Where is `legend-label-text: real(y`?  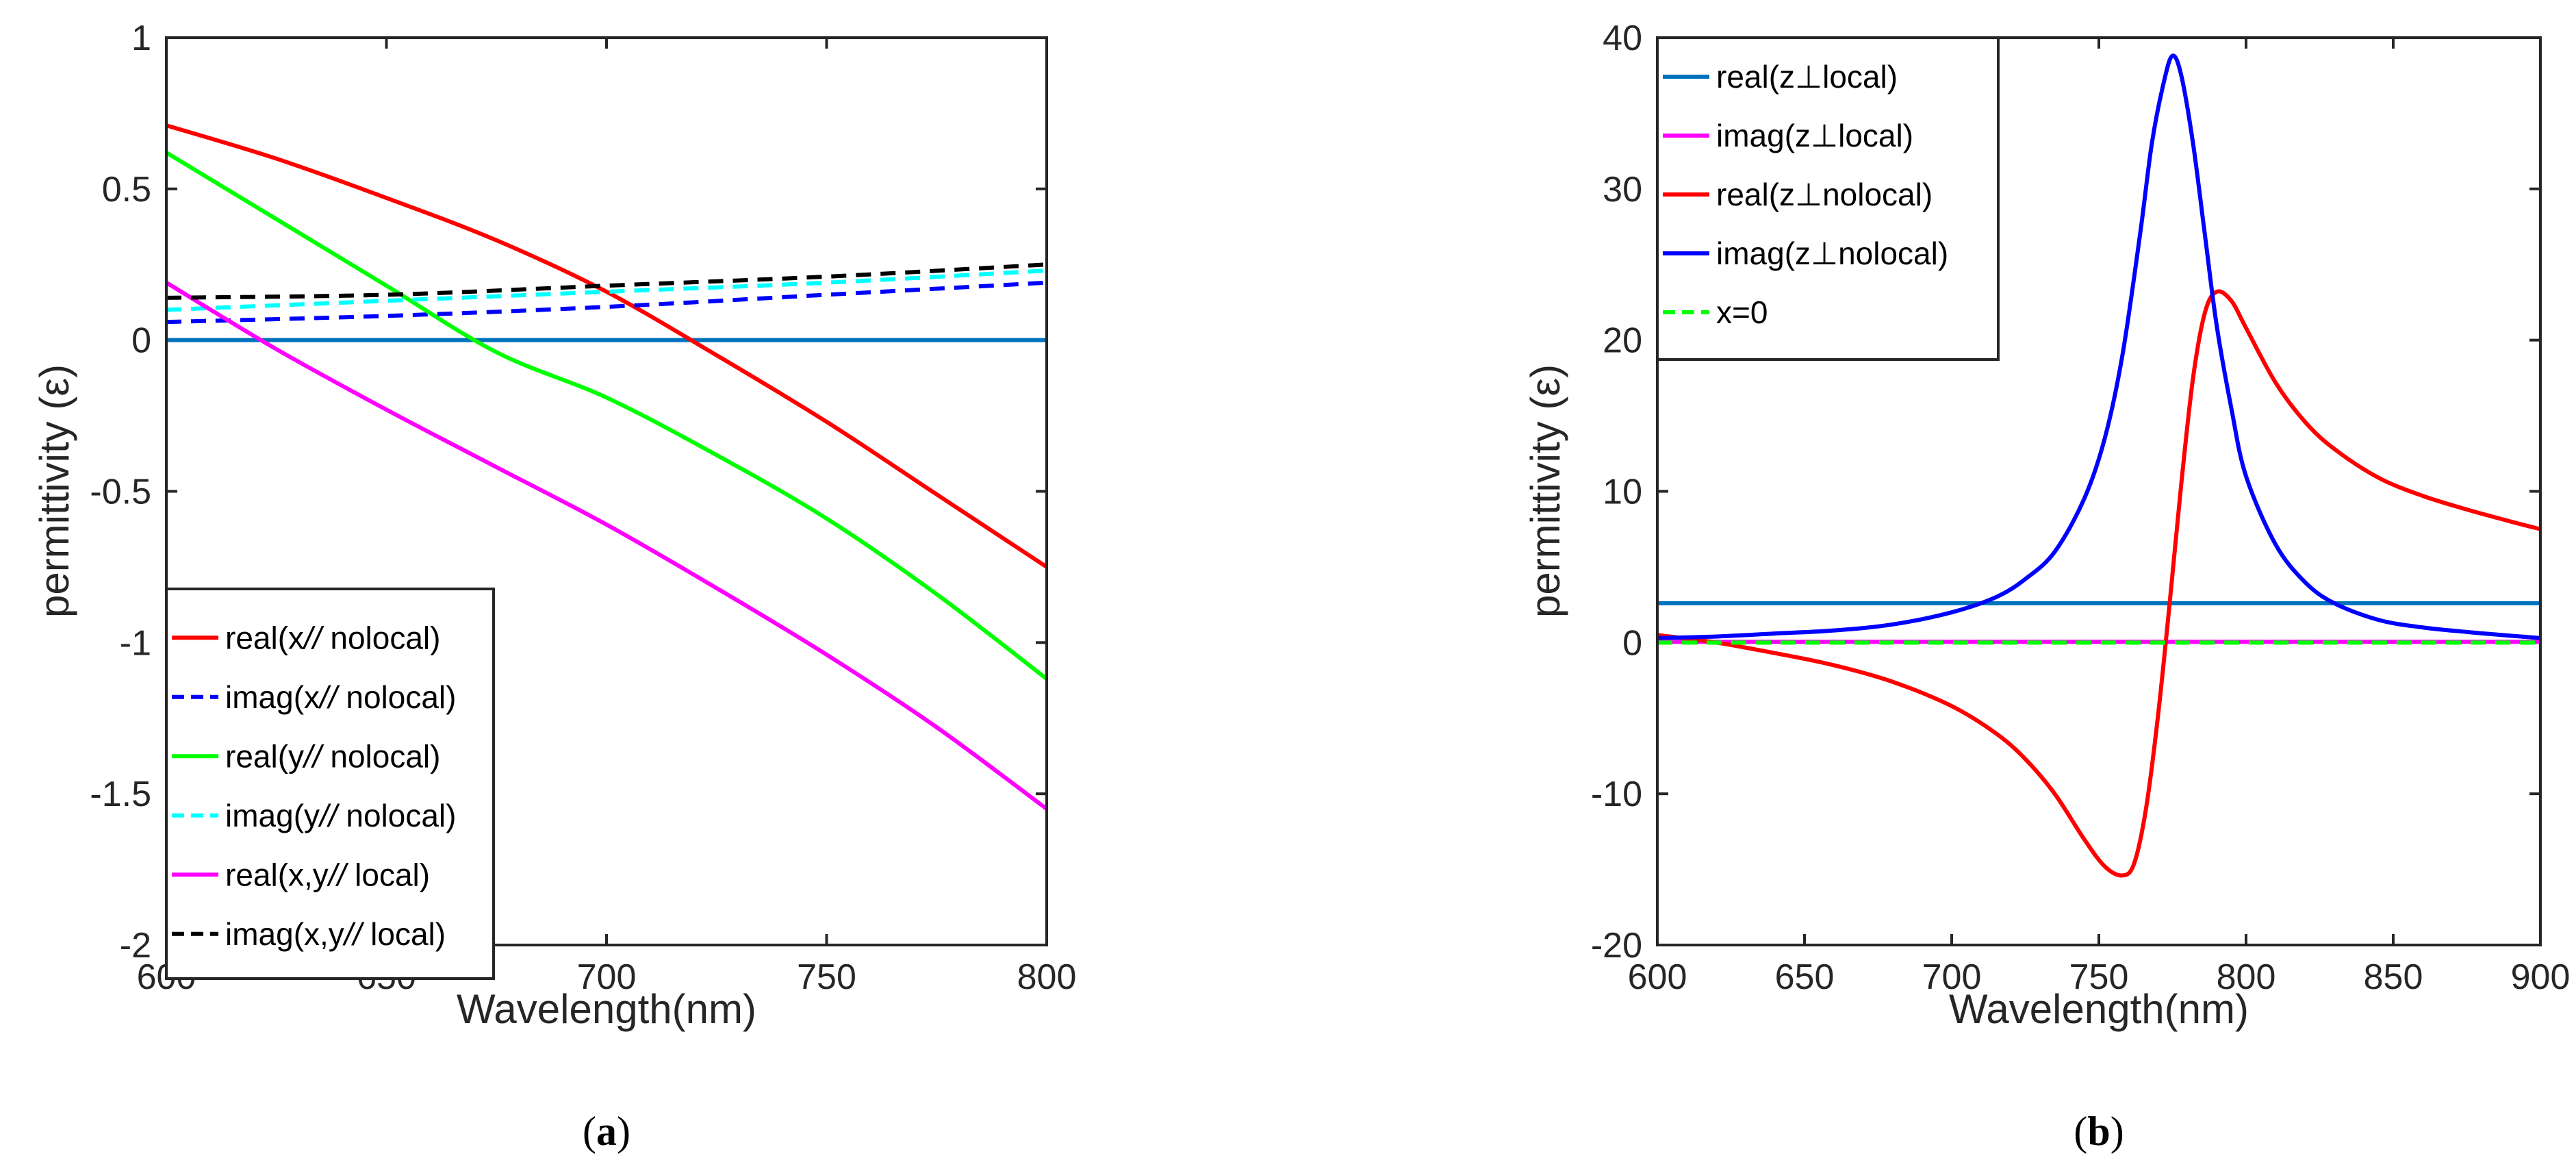
legend-label-text: real(y is located at coordinates (264, 756).